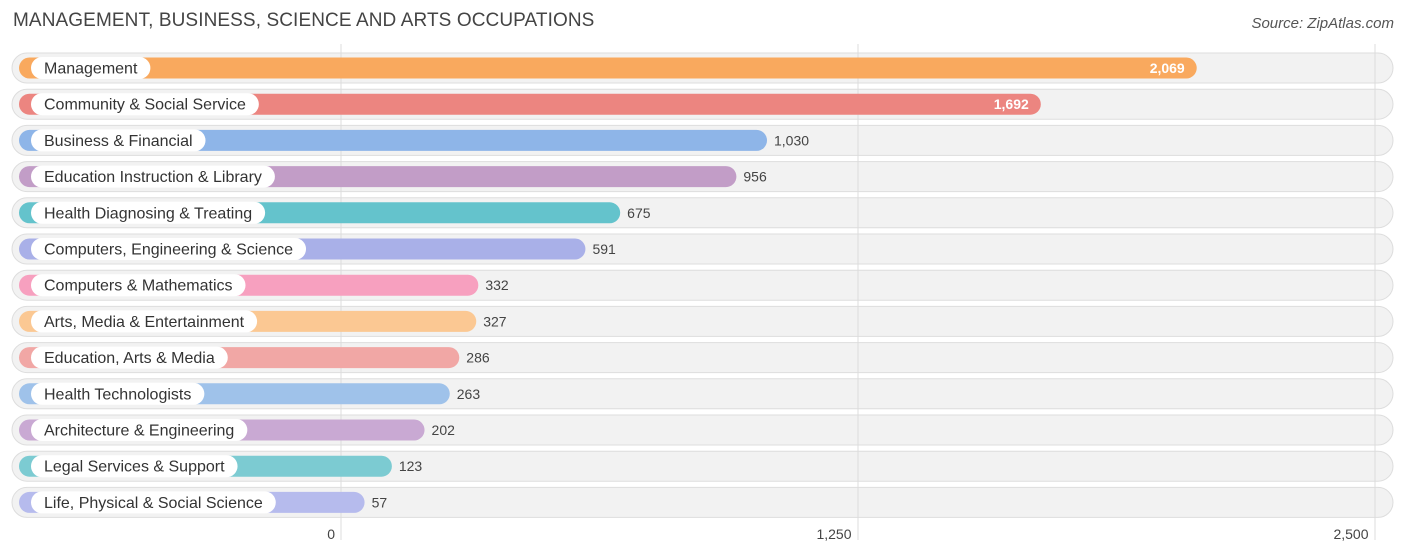 The width and height of the screenshot is (1406, 558). What do you see at coordinates (1011, 104) in the screenshot?
I see `value-label: 1,692` at bounding box center [1011, 104].